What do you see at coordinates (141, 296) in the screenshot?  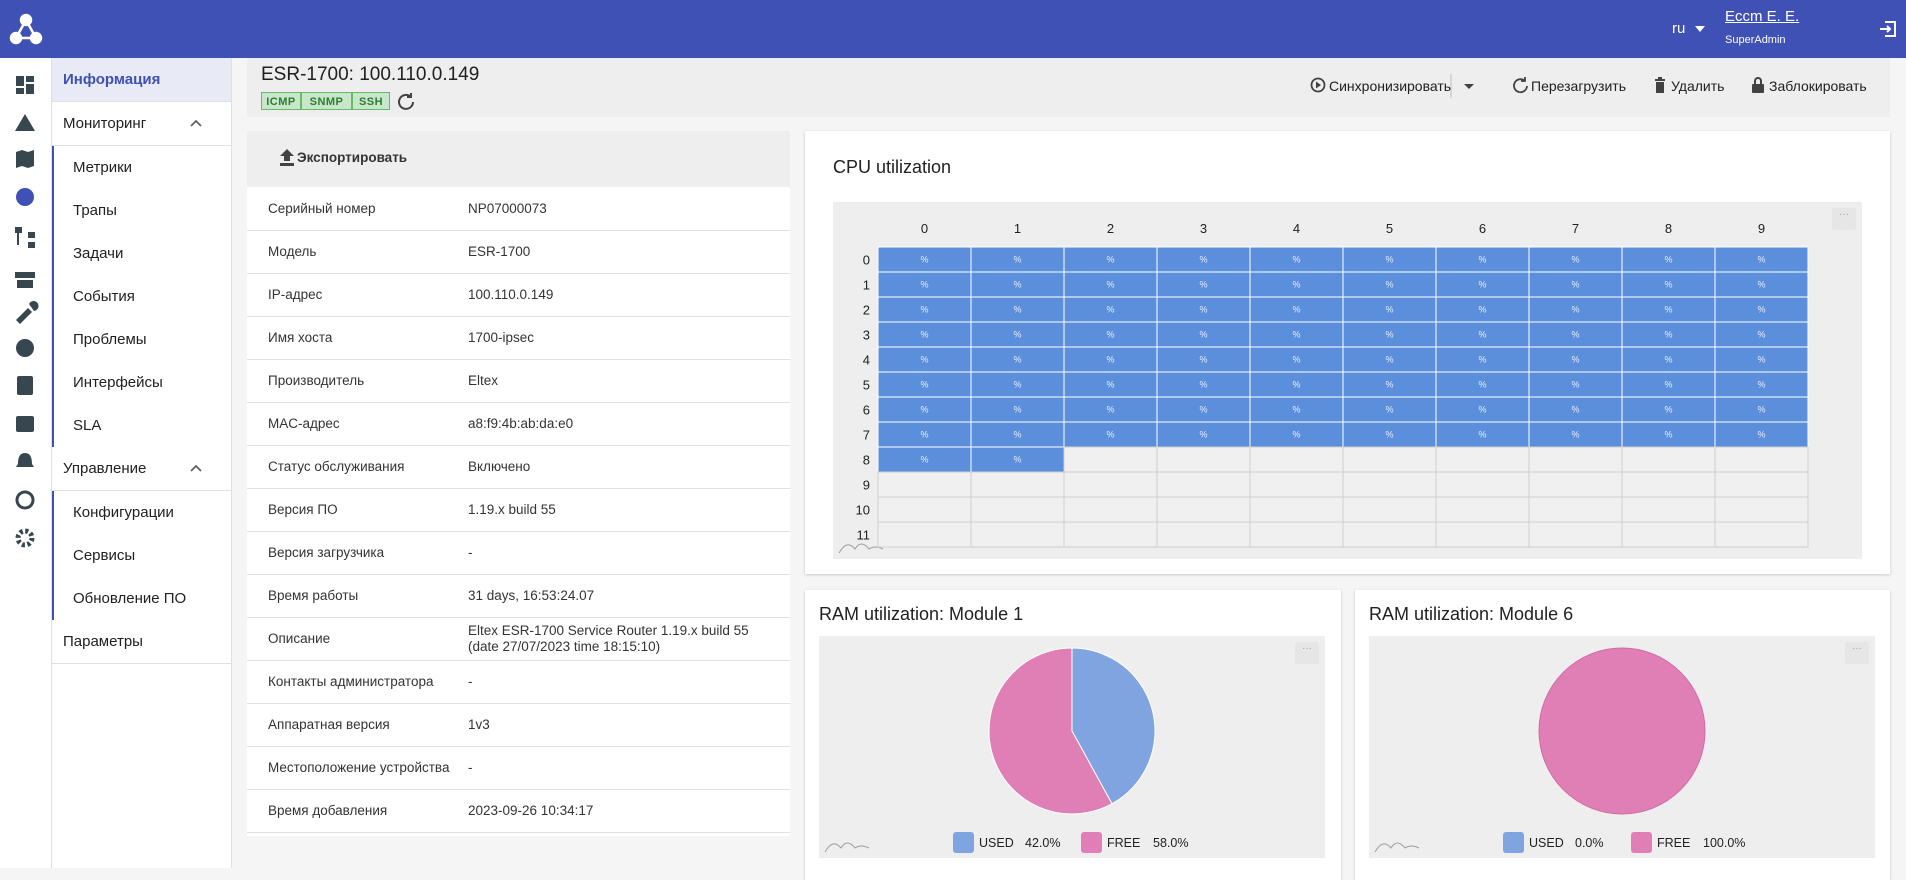 I see `nav-sub-item: События` at bounding box center [141, 296].